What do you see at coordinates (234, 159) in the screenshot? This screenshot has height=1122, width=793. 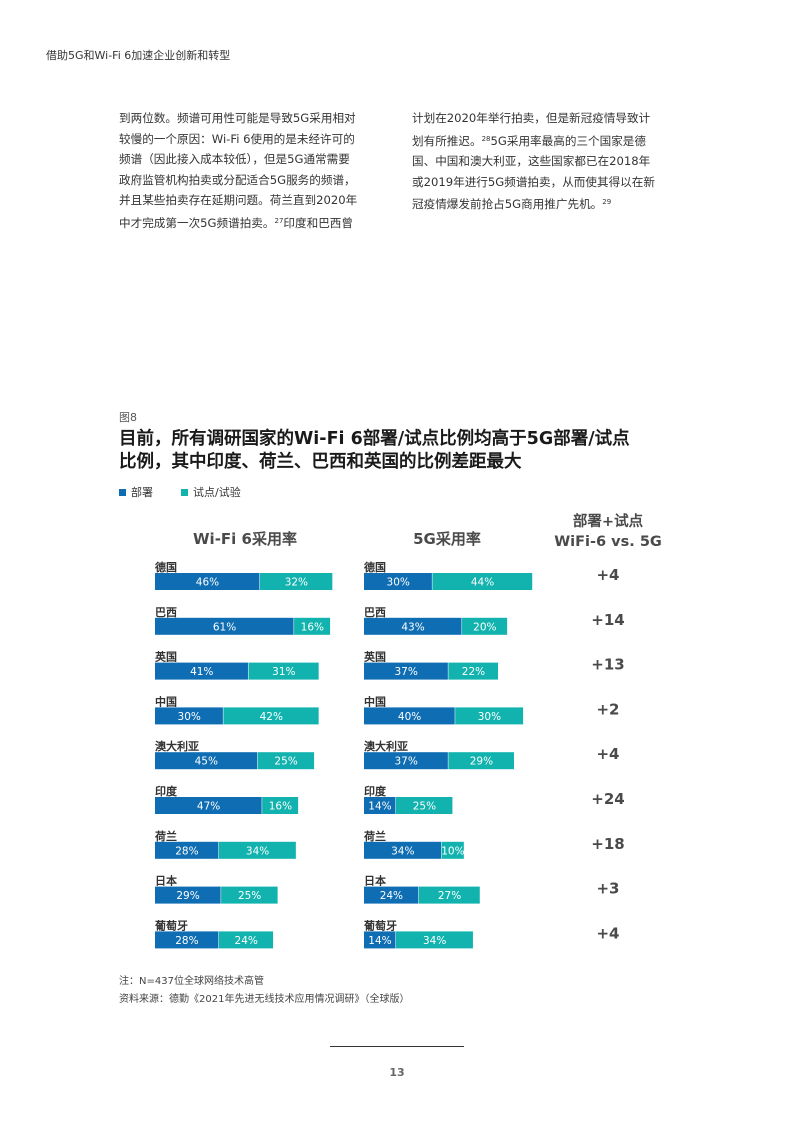 I see `body-line: 频谱（因此接入成本较低），但是5G通常需要` at bounding box center [234, 159].